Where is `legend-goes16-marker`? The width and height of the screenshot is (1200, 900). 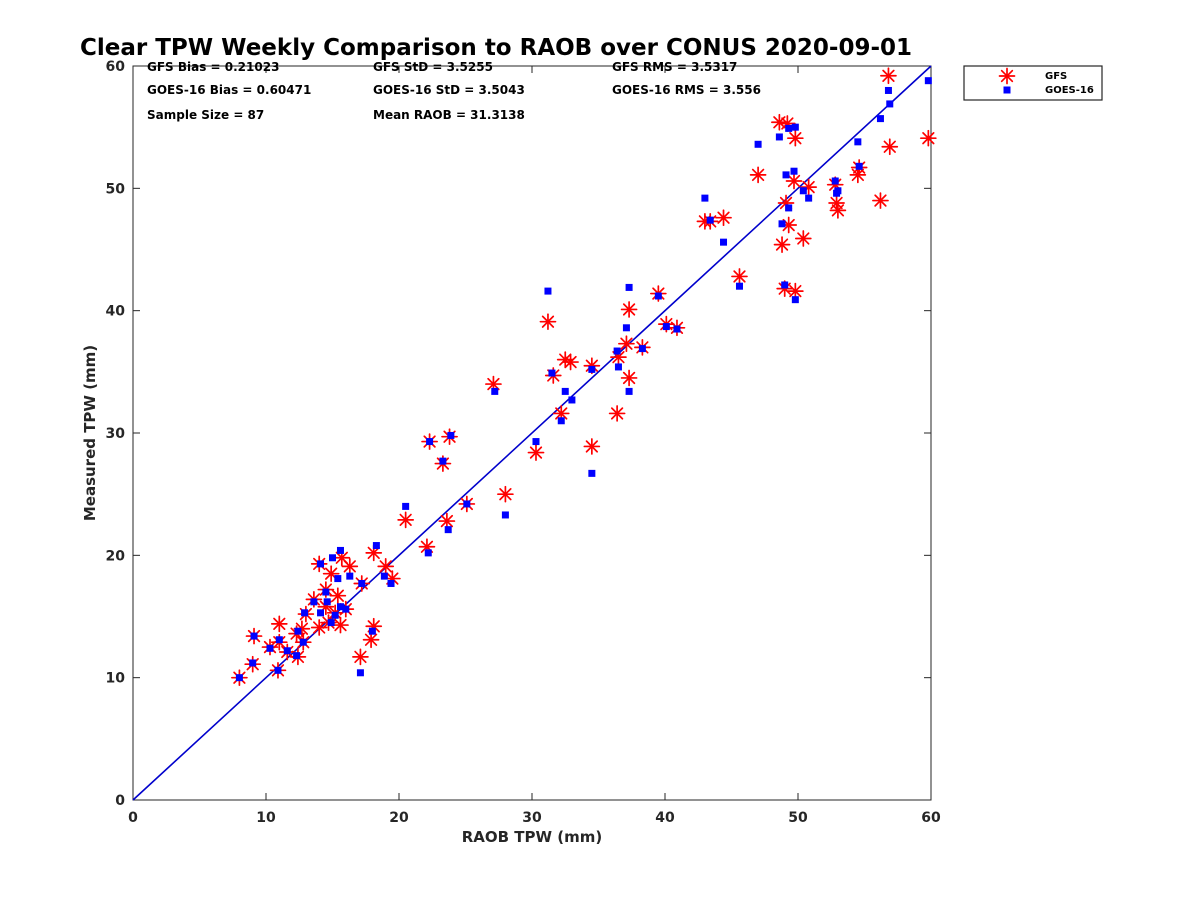 legend-goes16-marker is located at coordinates (1007, 90).